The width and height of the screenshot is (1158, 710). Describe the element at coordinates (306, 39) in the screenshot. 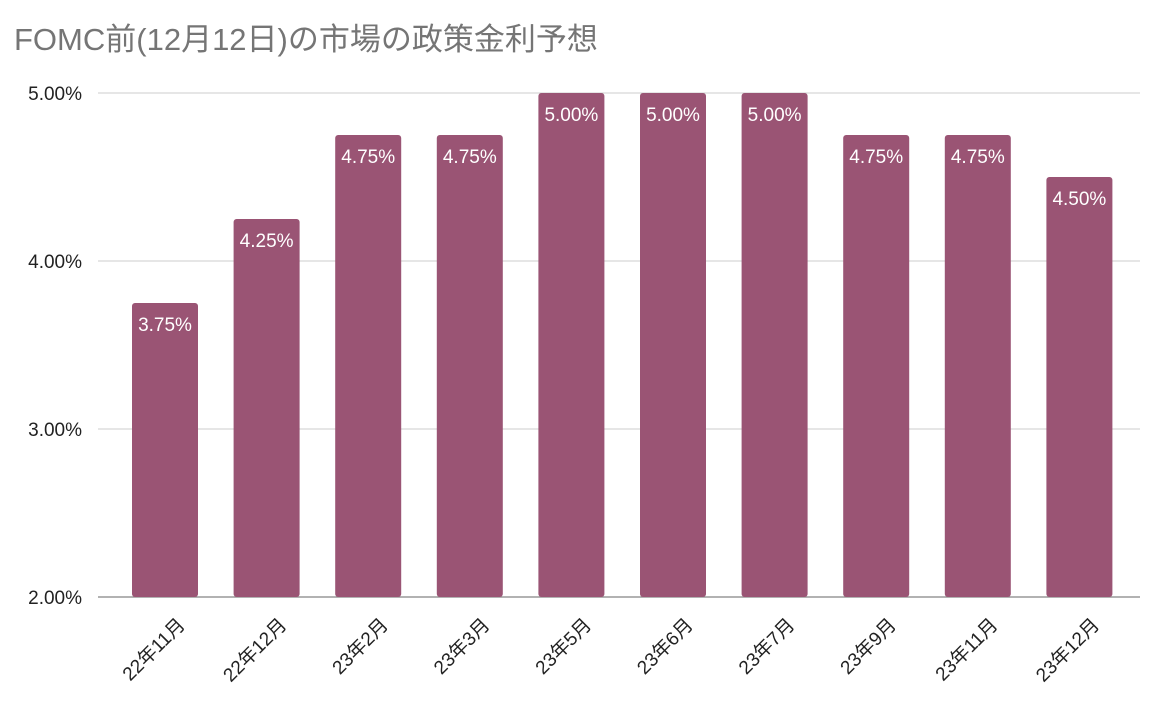

I see `chart-title: FOMC前(12月12日)の市場の政策金利予想` at that location.